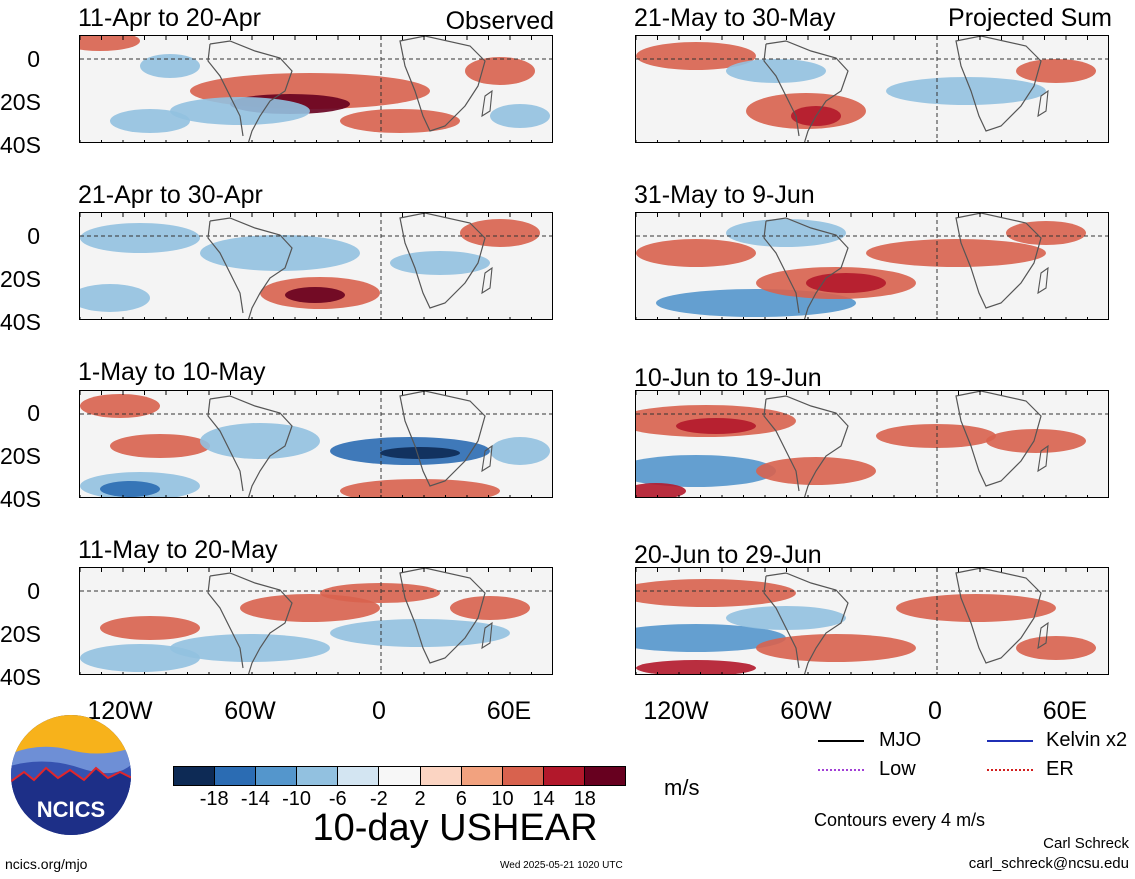  Describe the element at coordinates (20, 456) in the screenshot. I see `lat-label-20s-r3: 20S` at that location.